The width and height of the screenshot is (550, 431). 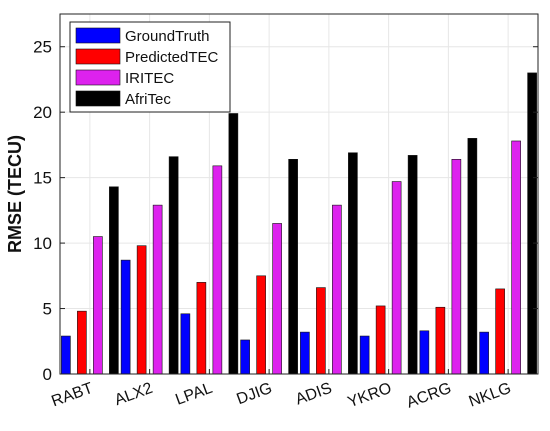 What do you see at coordinates (149, 78) in the screenshot?
I see `legend-label-iritec: IRITEC` at bounding box center [149, 78].